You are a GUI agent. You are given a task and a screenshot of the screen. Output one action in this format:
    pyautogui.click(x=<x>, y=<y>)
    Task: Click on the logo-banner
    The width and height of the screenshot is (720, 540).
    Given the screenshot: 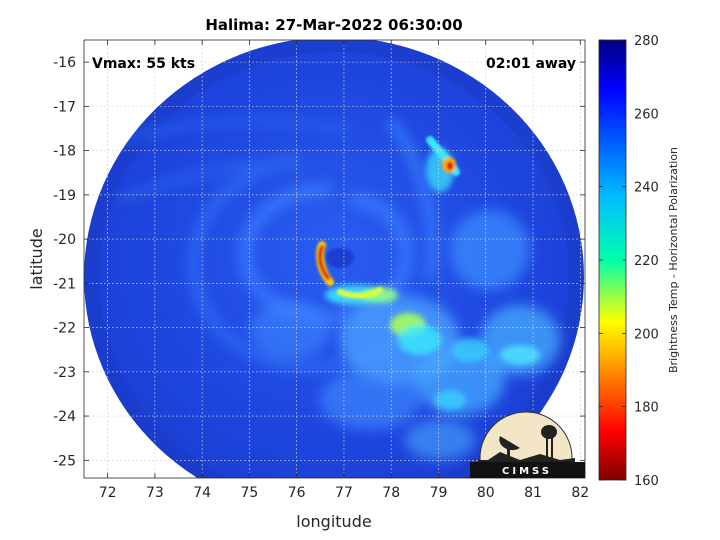 What is the action you would take?
    pyautogui.click(x=527, y=470)
    